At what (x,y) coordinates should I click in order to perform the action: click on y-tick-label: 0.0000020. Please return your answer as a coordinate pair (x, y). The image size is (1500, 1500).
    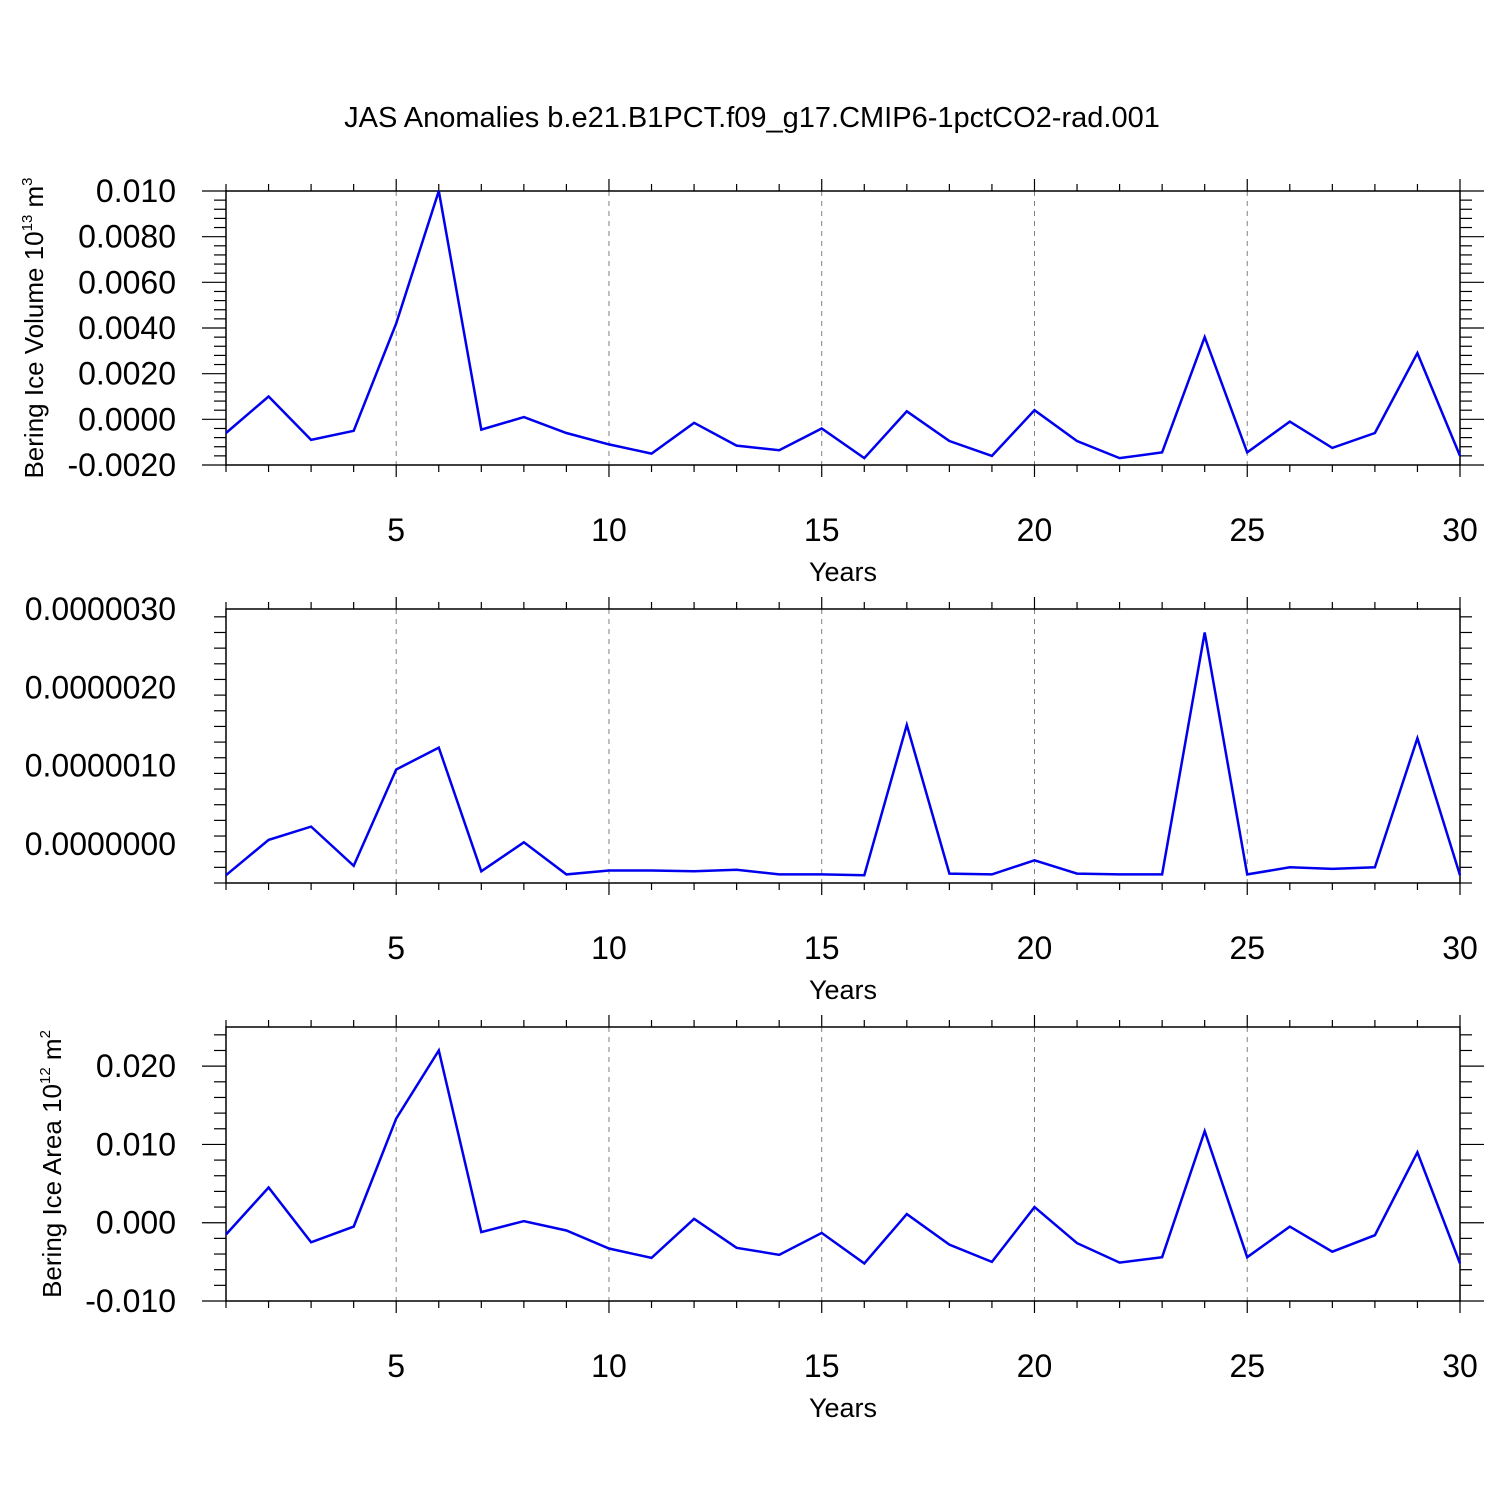
    Looking at the image, I should click on (100, 687).